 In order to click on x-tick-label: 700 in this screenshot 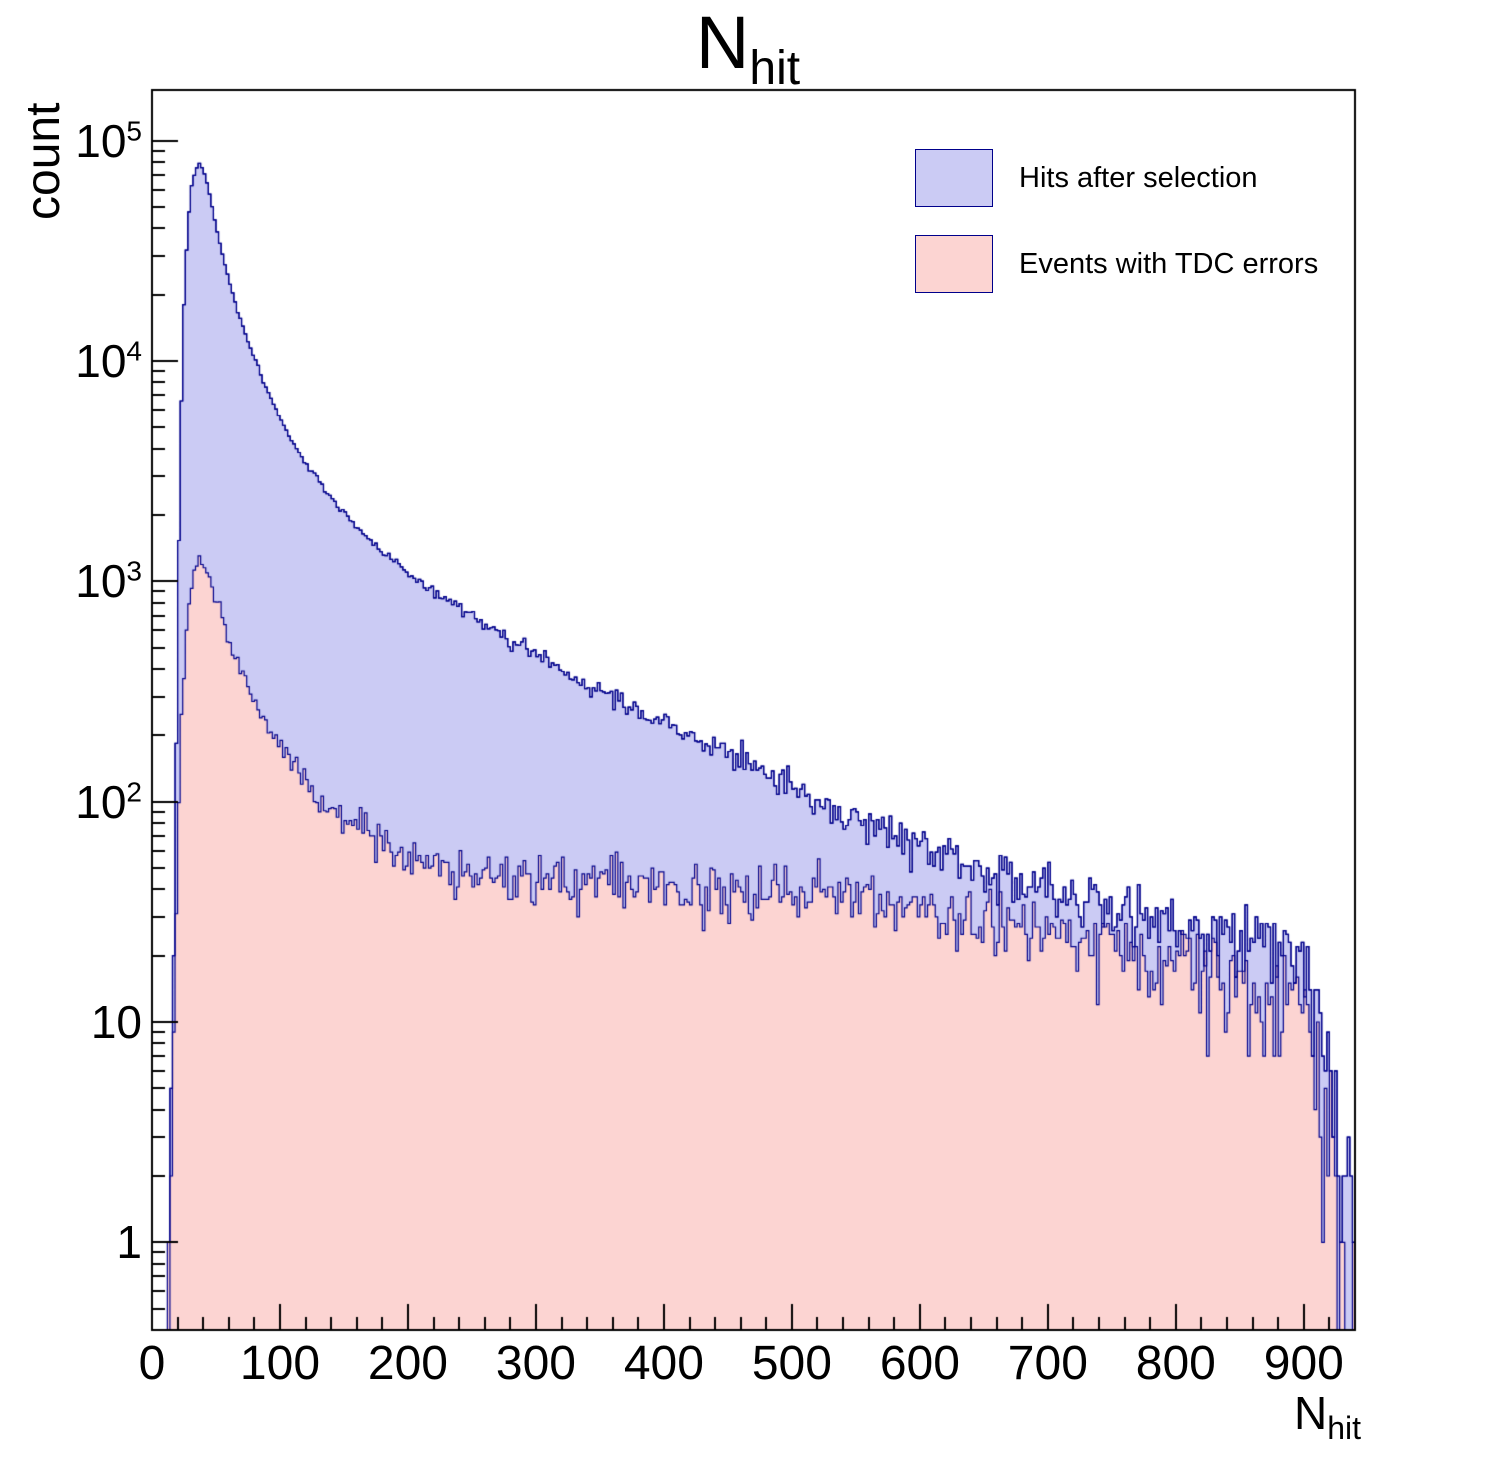, I will do `click(1047, 1363)`.